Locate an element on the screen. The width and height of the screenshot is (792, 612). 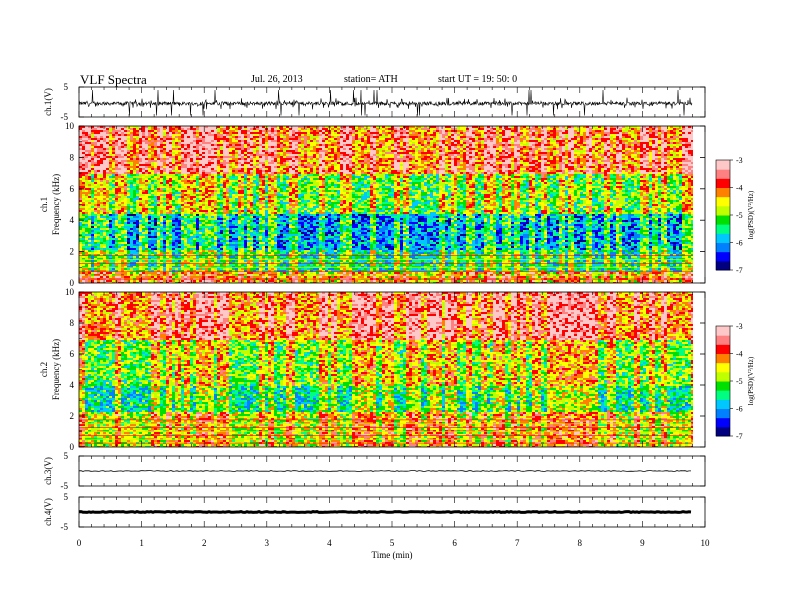
xtick-label: 8 is located at coordinates (580, 543).